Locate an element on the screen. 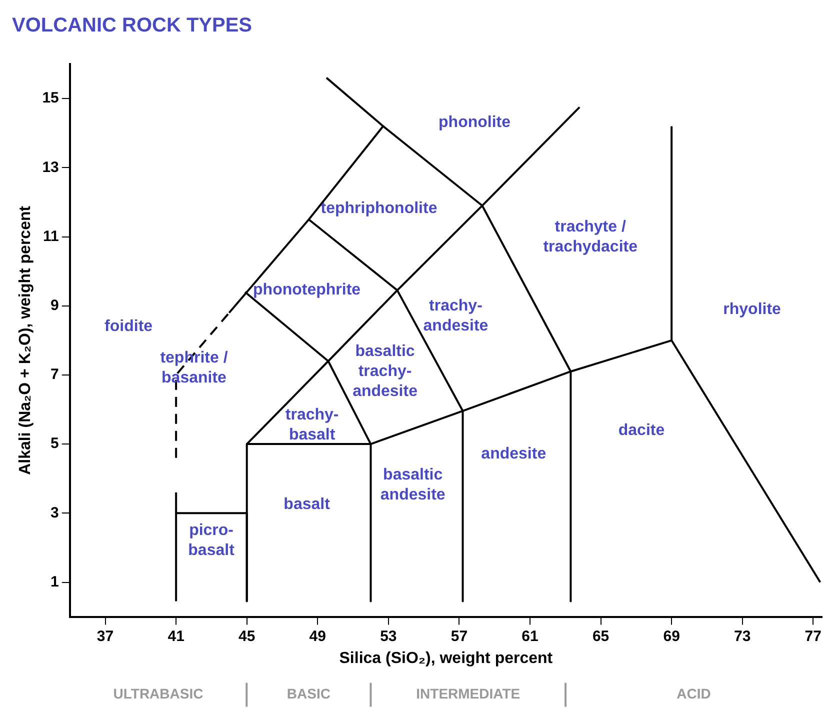  text: ULTRABASIC is located at coordinates (158, 694).